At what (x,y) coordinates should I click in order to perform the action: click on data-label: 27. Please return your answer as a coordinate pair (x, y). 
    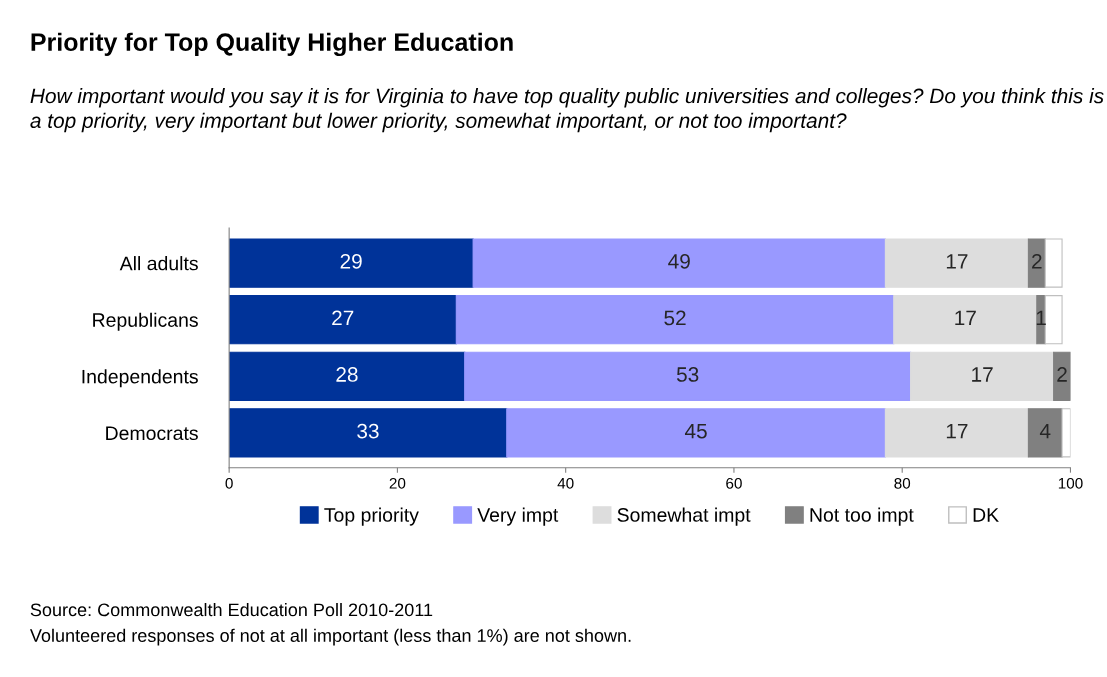
    Looking at the image, I should click on (343, 318).